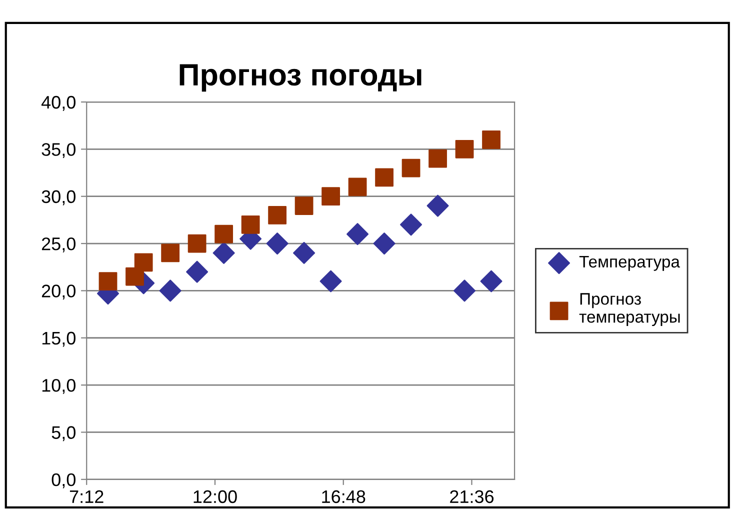  What do you see at coordinates (629, 263) in the screenshot?
I see `legend-label: Температура` at bounding box center [629, 263].